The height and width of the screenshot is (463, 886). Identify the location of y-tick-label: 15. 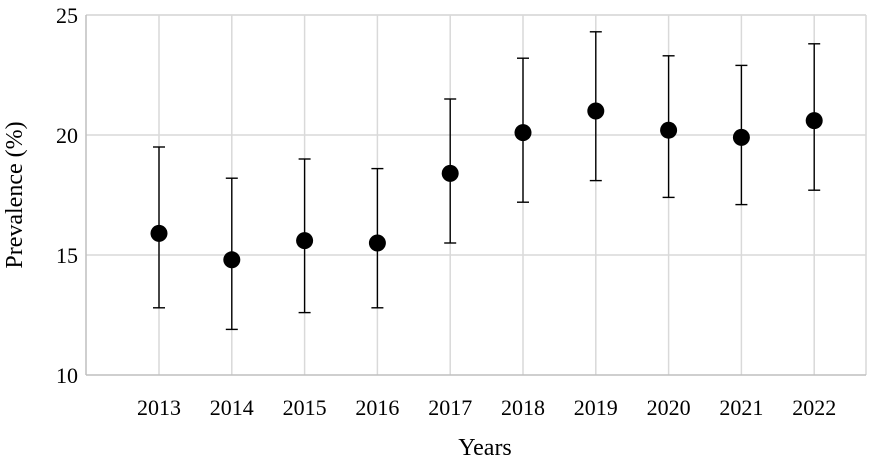
(67, 255).